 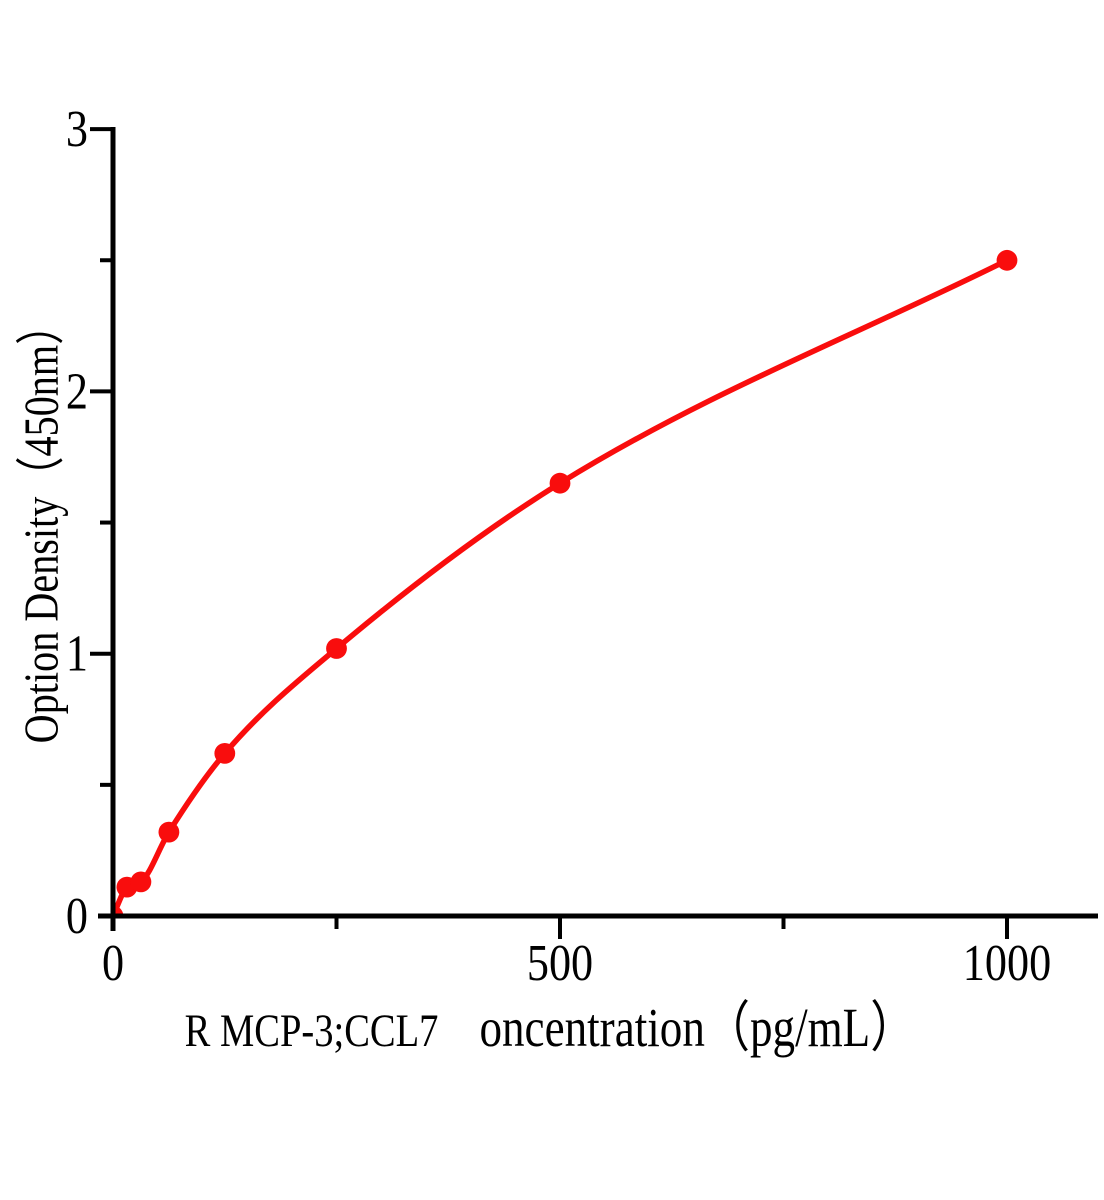 I want to click on x-axis-title: R MCP-3;CCL7 oncentration（pg/mL）, so click(x=550, y=1027).